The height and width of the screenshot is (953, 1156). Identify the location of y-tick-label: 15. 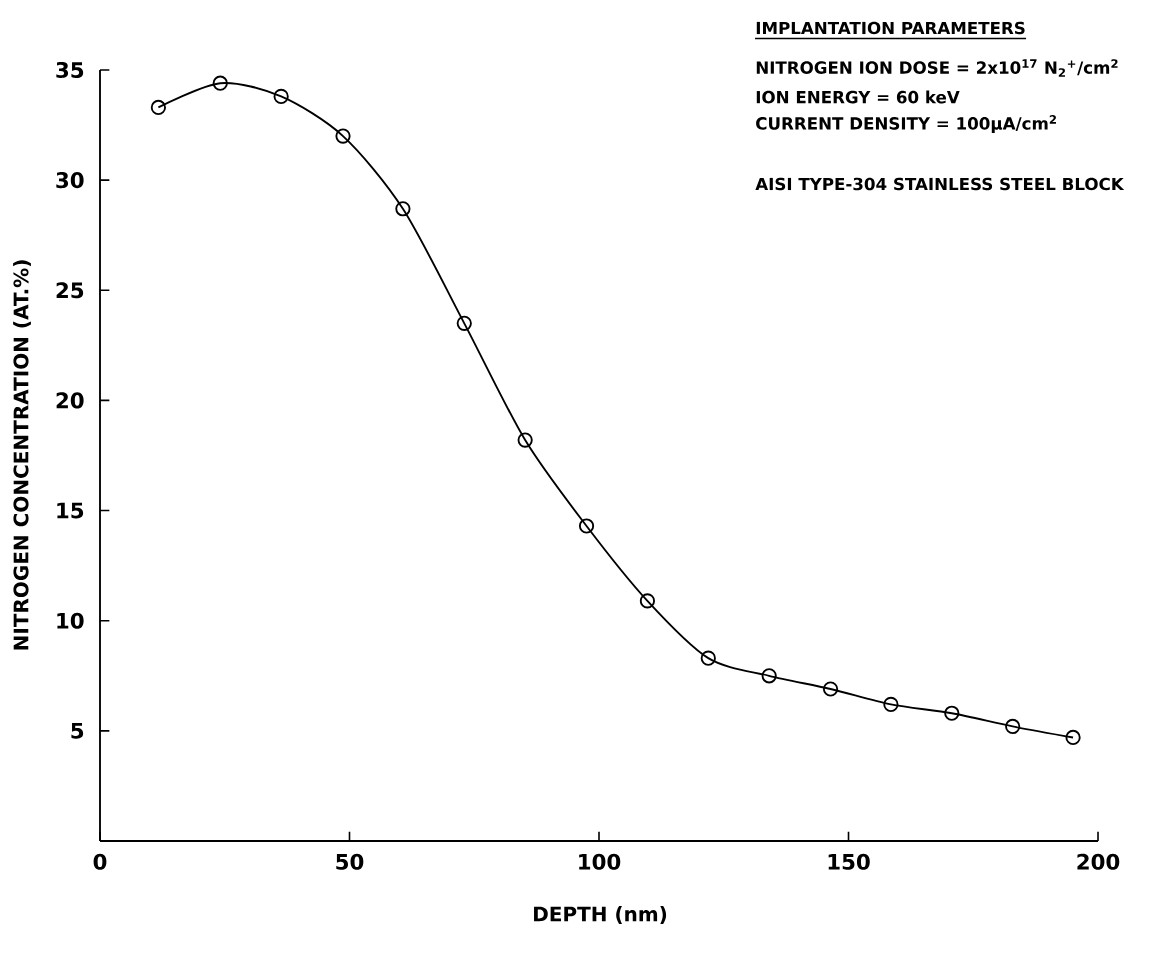
(70, 510).